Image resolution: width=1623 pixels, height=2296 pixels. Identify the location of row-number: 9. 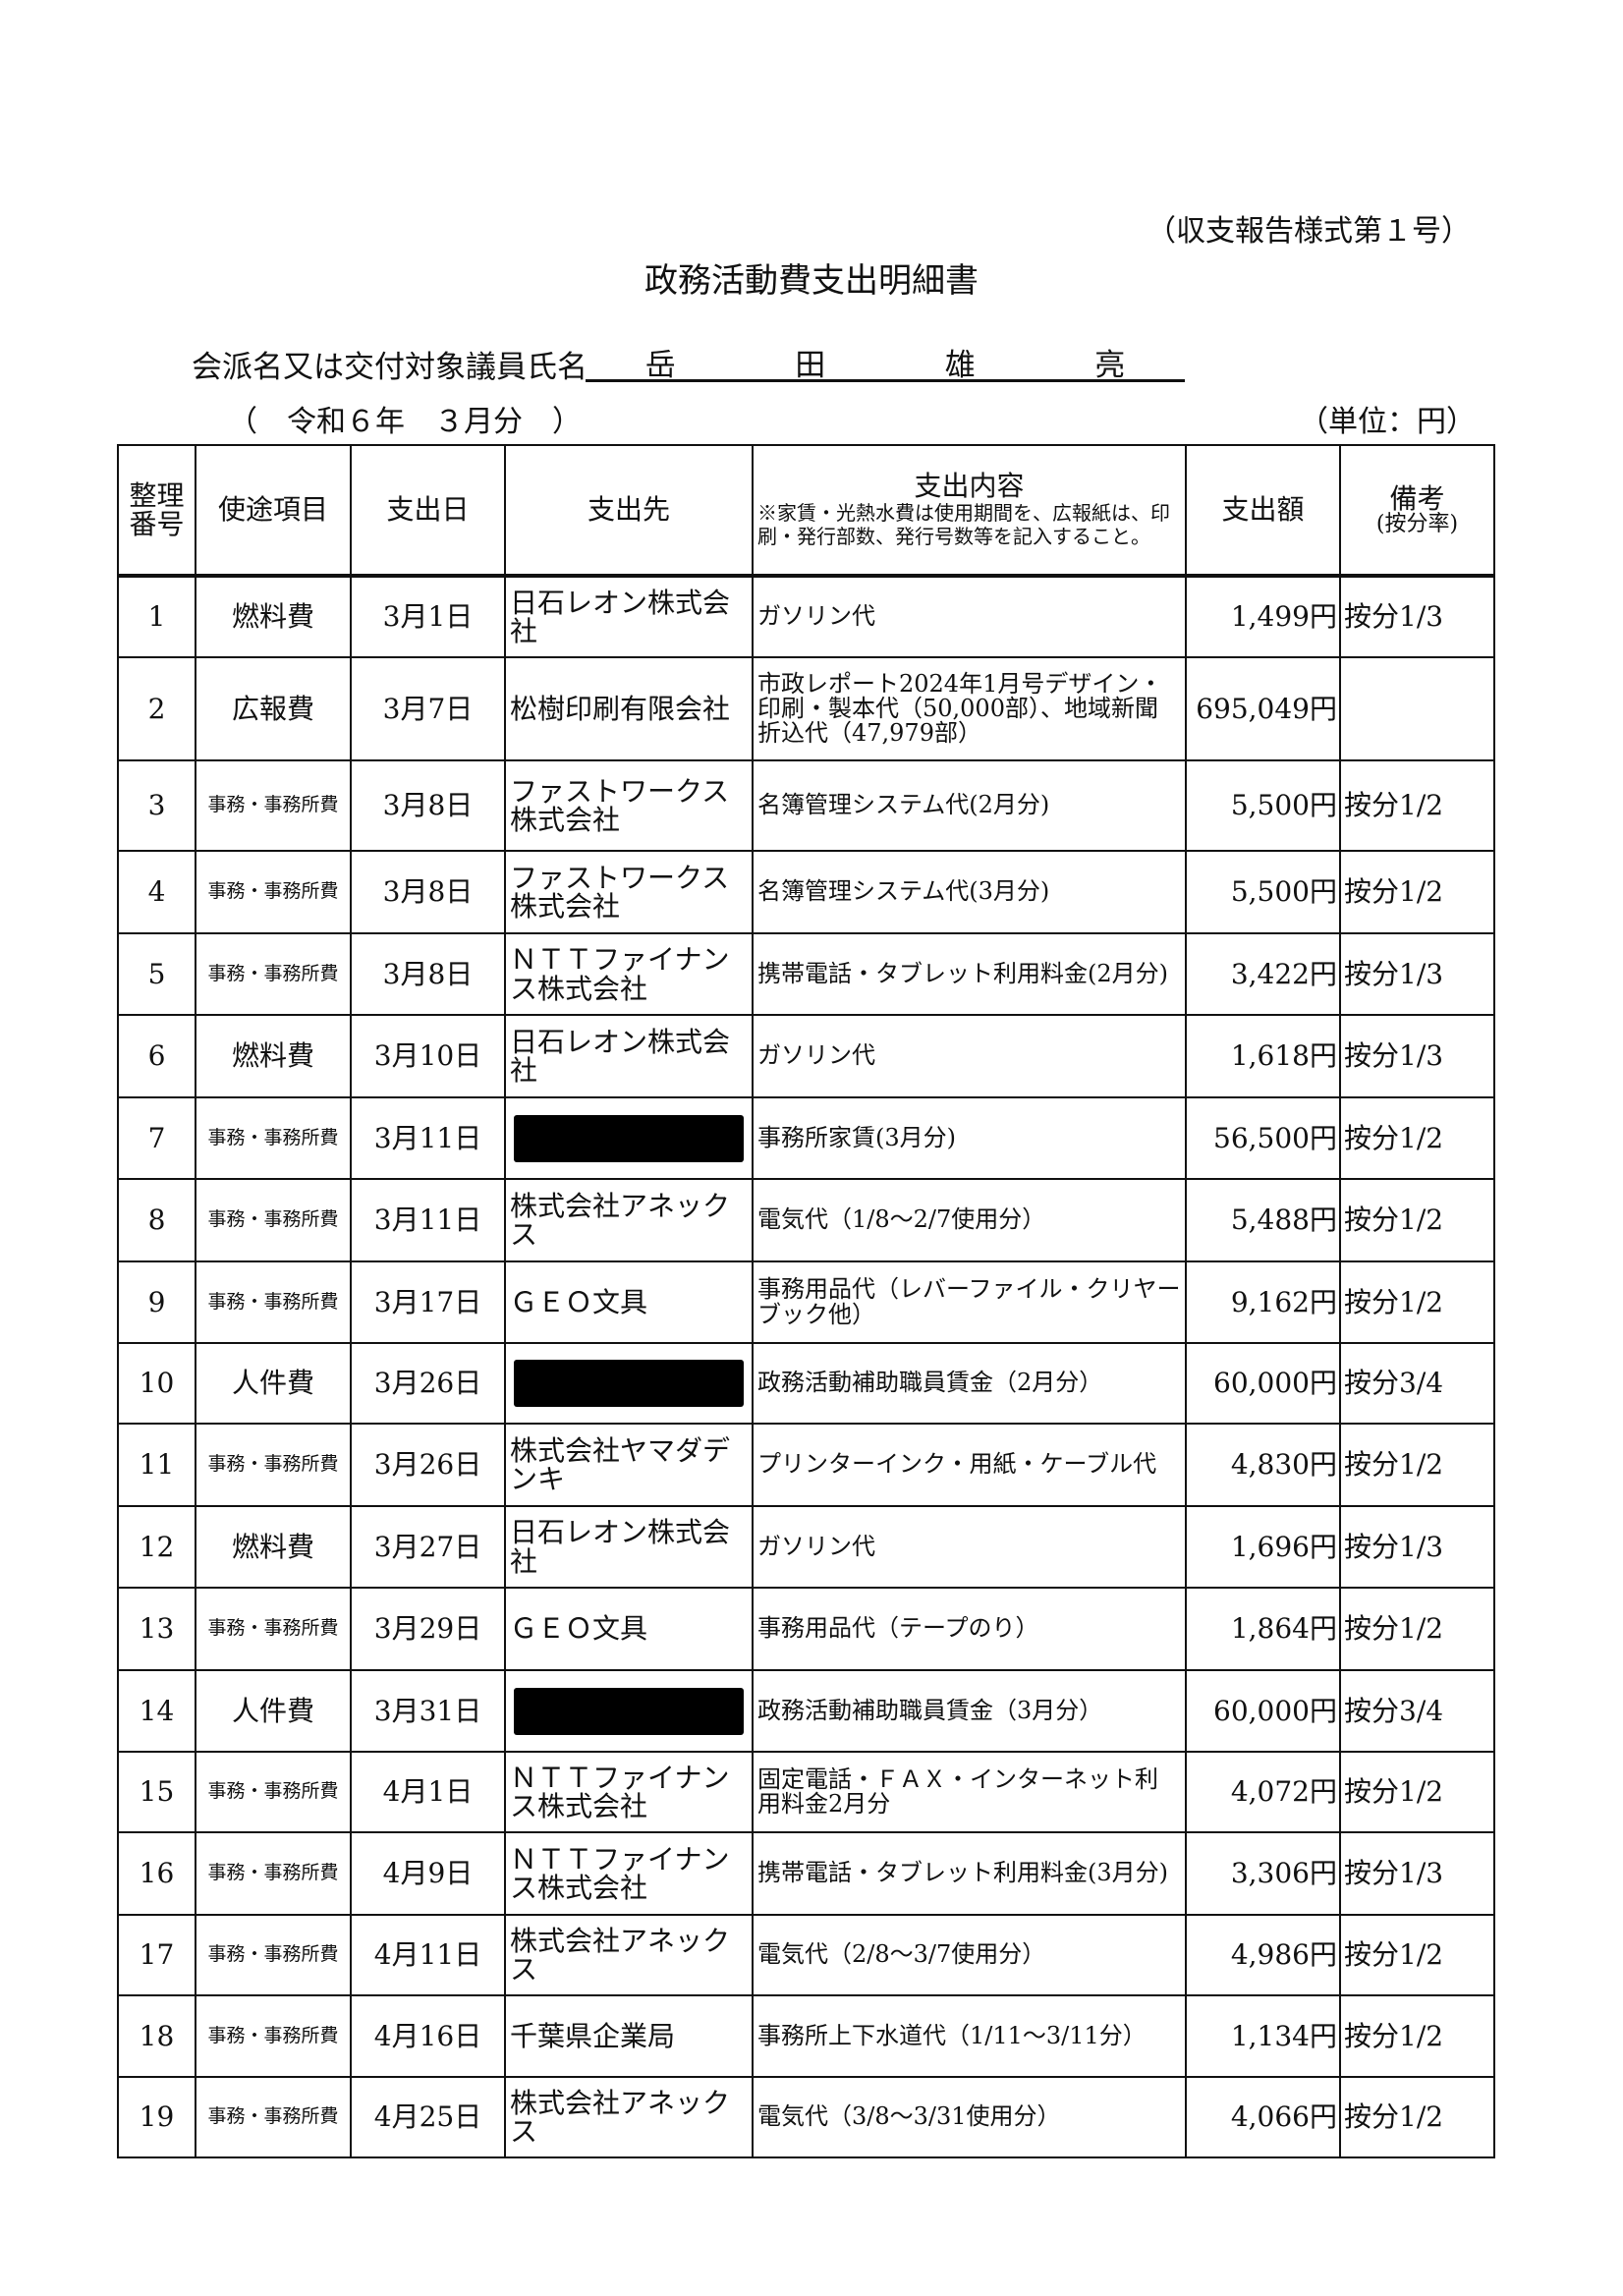
(156, 1302).